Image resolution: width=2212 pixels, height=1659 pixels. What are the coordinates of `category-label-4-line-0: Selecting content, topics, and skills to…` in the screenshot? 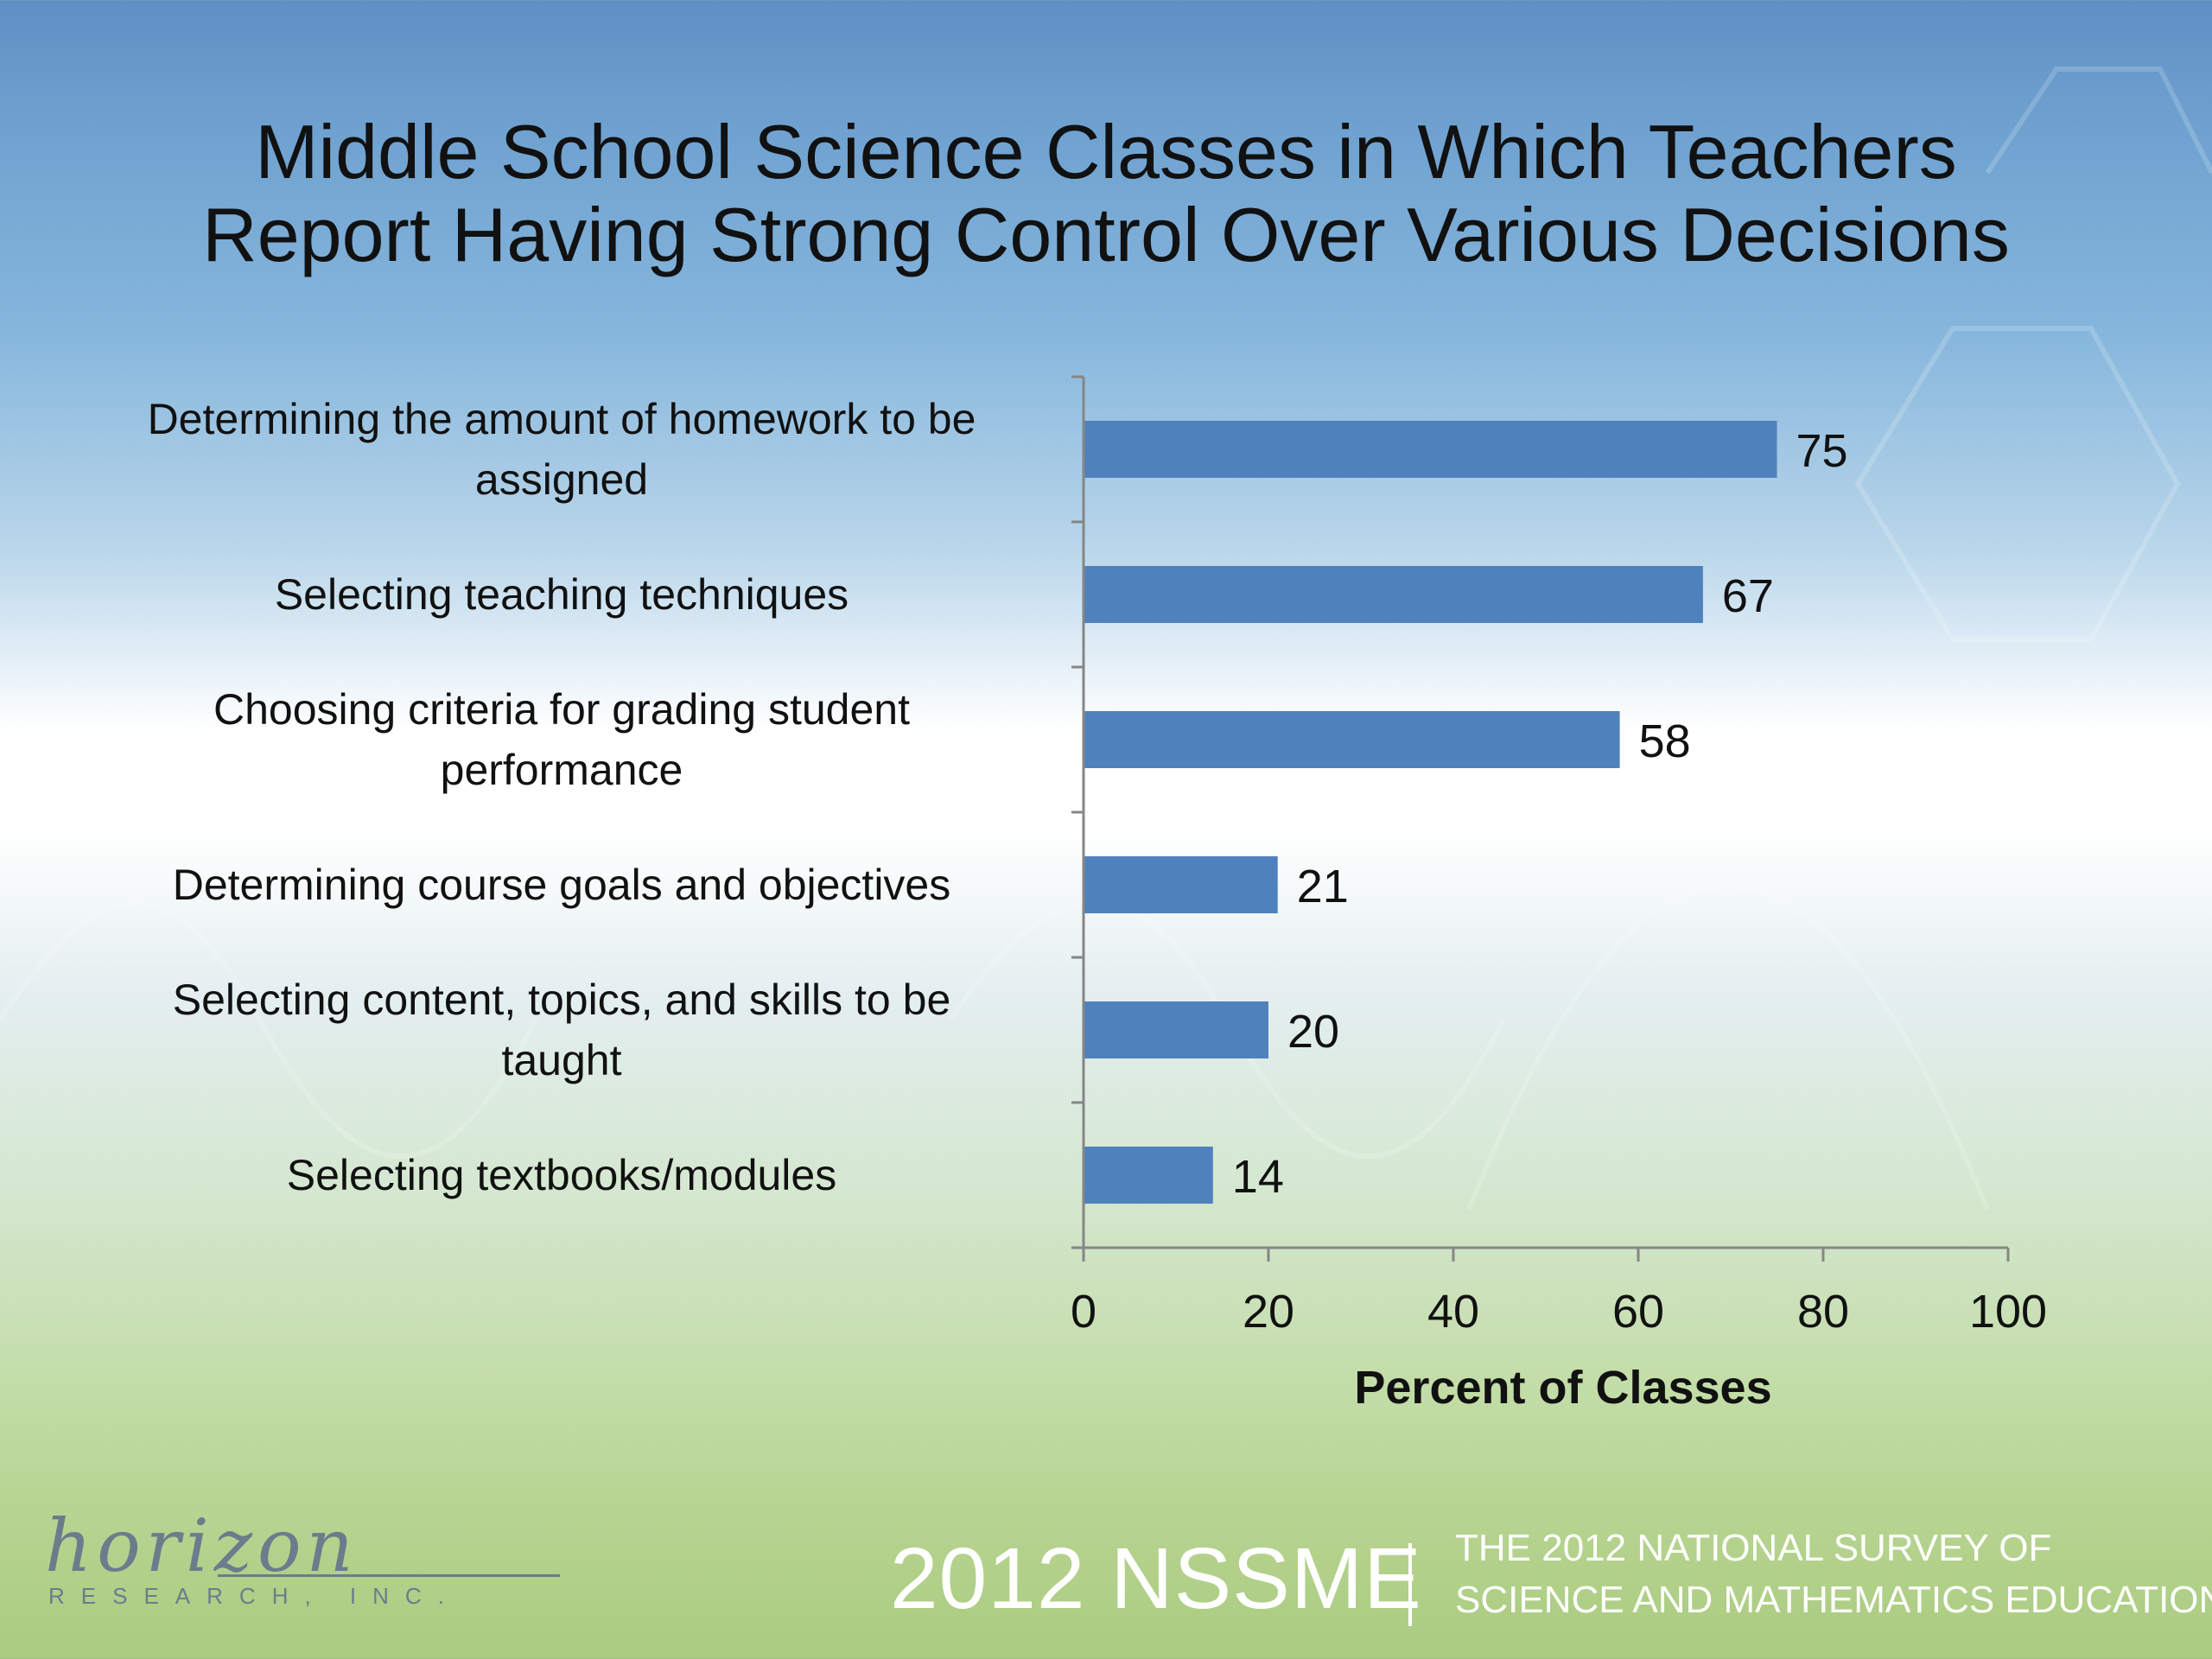 It's located at (561, 1000).